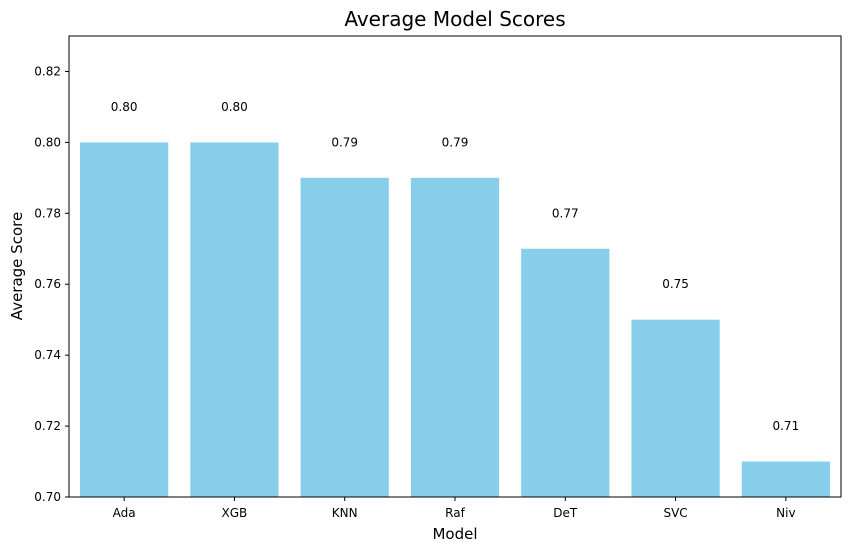 The height and width of the screenshot is (552, 853). What do you see at coordinates (47, 497) in the screenshot?
I see `y-tick-label-0.70: 0.70` at bounding box center [47, 497].